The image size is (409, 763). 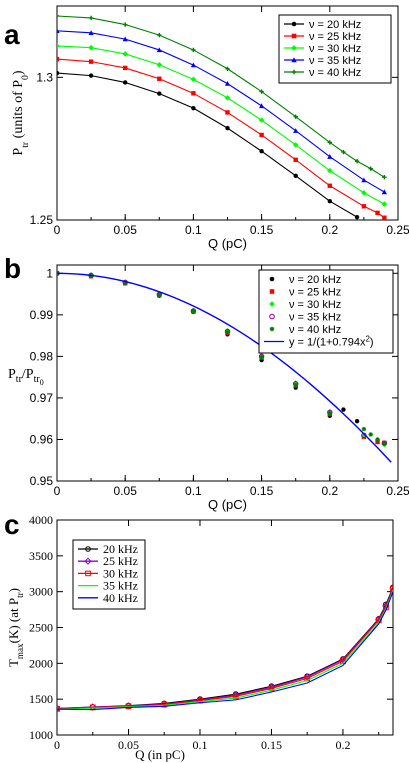 What do you see at coordinates (315, 318) in the screenshot?
I see `legend-label: ν = 35 kHz` at bounding box center [315, 318].